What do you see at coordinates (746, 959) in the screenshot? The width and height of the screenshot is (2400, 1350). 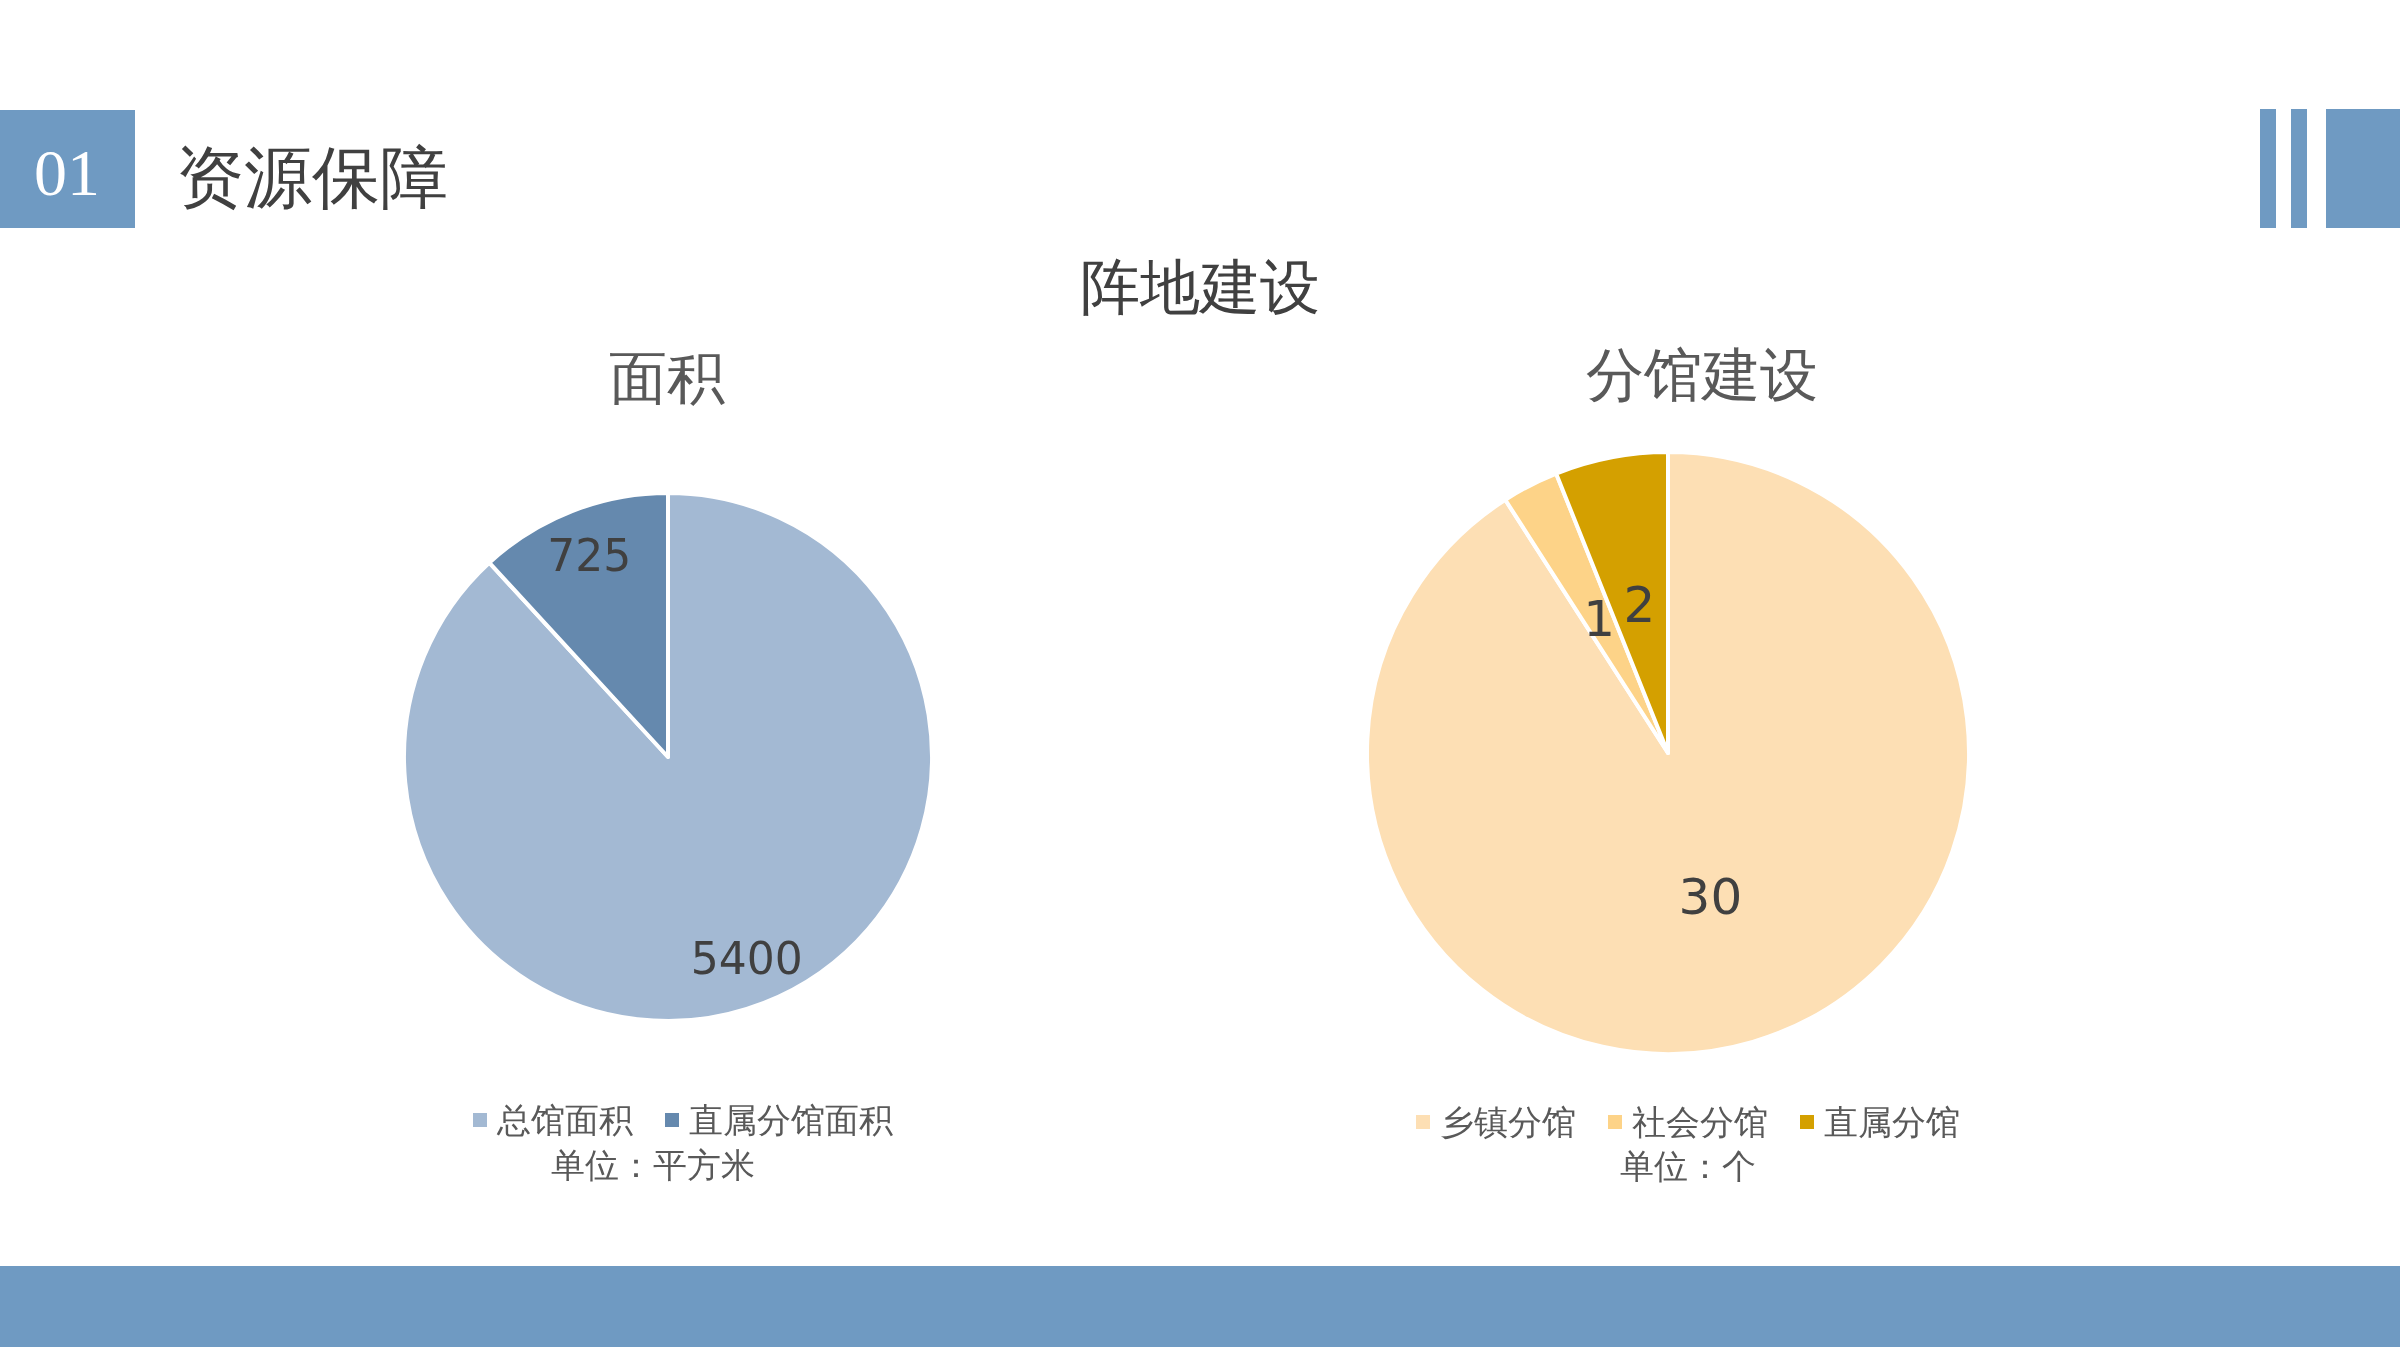 I see `data-label: 5400` at bounding box center [746, 959].